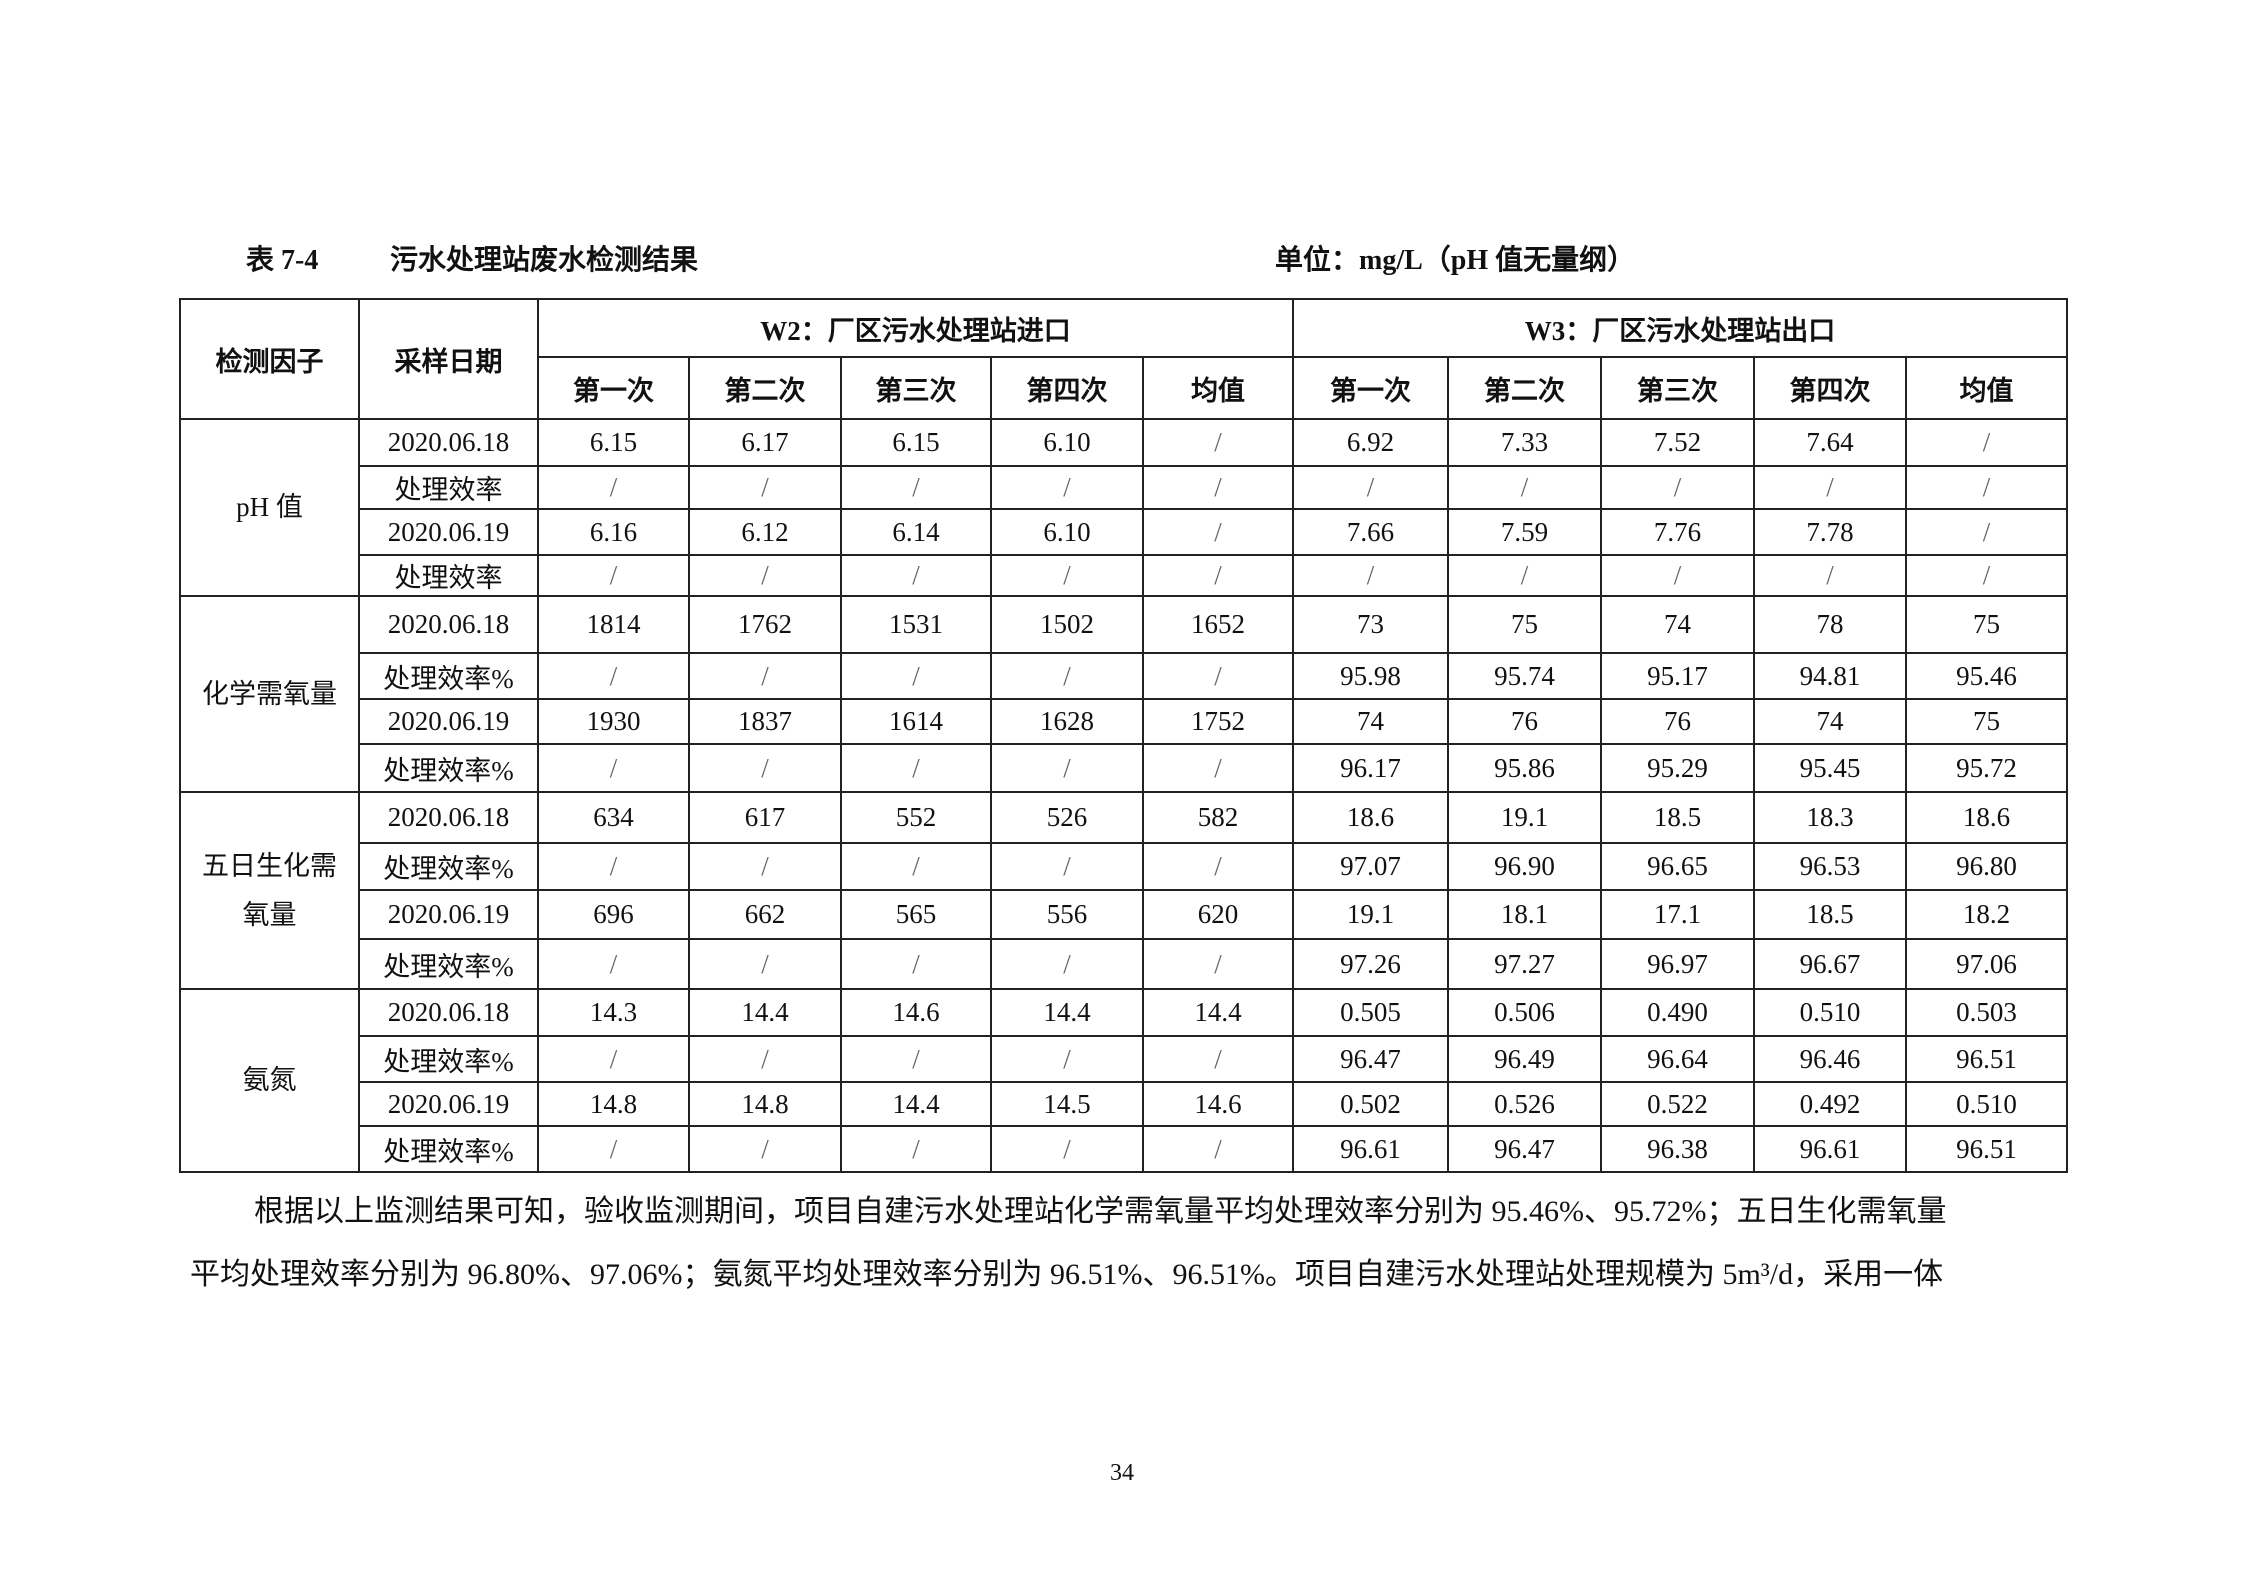 This screenshot has height=1586, width=2244. Describe the element at coordinates (765, 442) in the screenshot. I see `value-cell: 6.17` at that location.